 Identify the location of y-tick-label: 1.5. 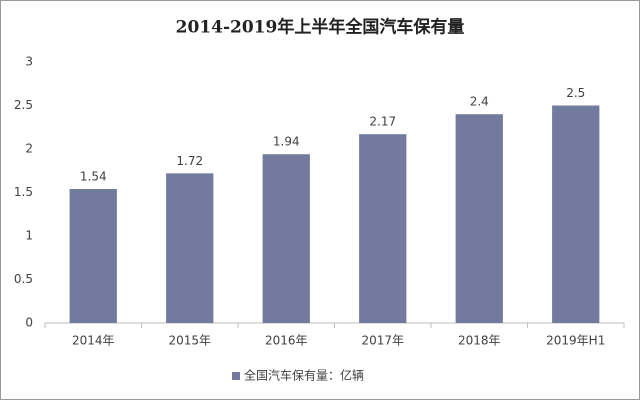
(23, 192).